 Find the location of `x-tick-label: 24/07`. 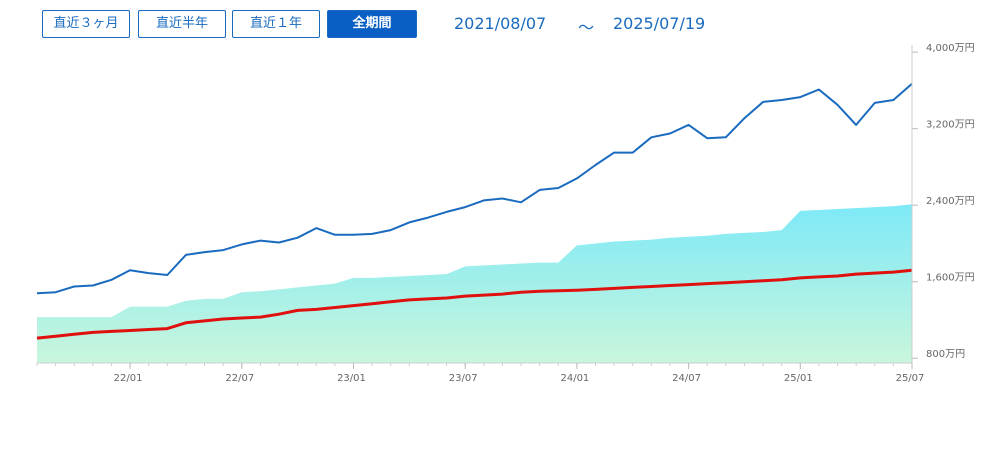

x-tick-label: 24/07 is located at coordinates (686, 378).